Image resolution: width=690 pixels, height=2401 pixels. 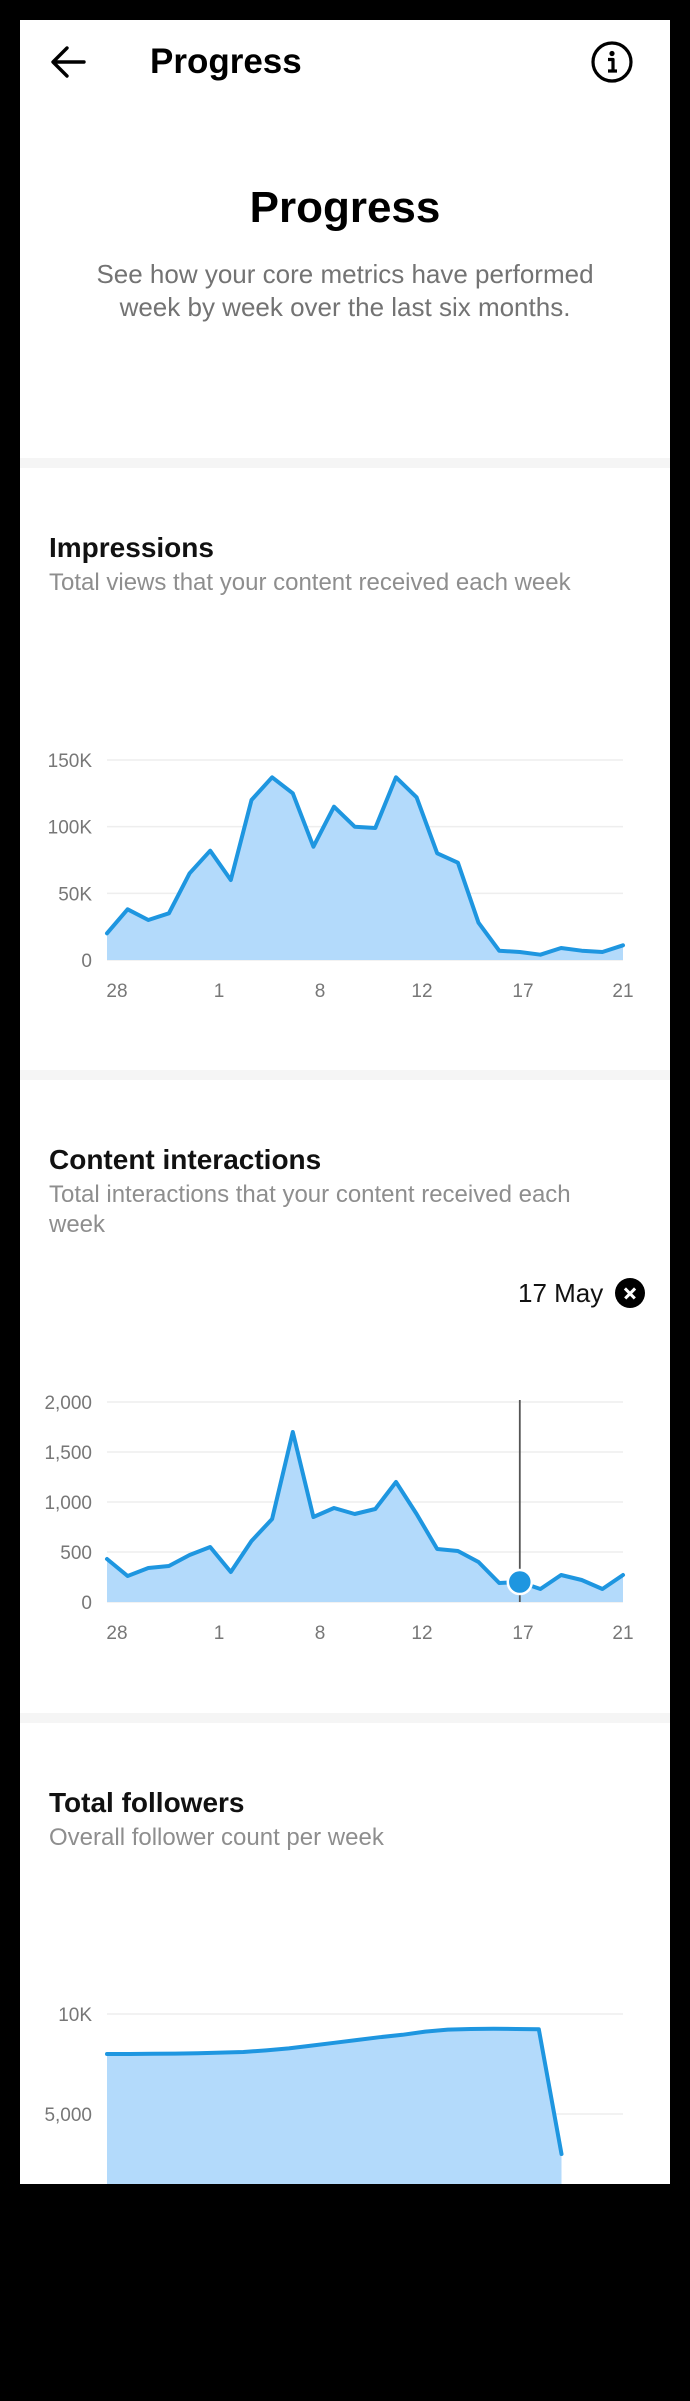 What do you see at coordinates (70, 761) in the screenshot?
I see `y-tick-label: 150K` at bounding box center [70, 761].